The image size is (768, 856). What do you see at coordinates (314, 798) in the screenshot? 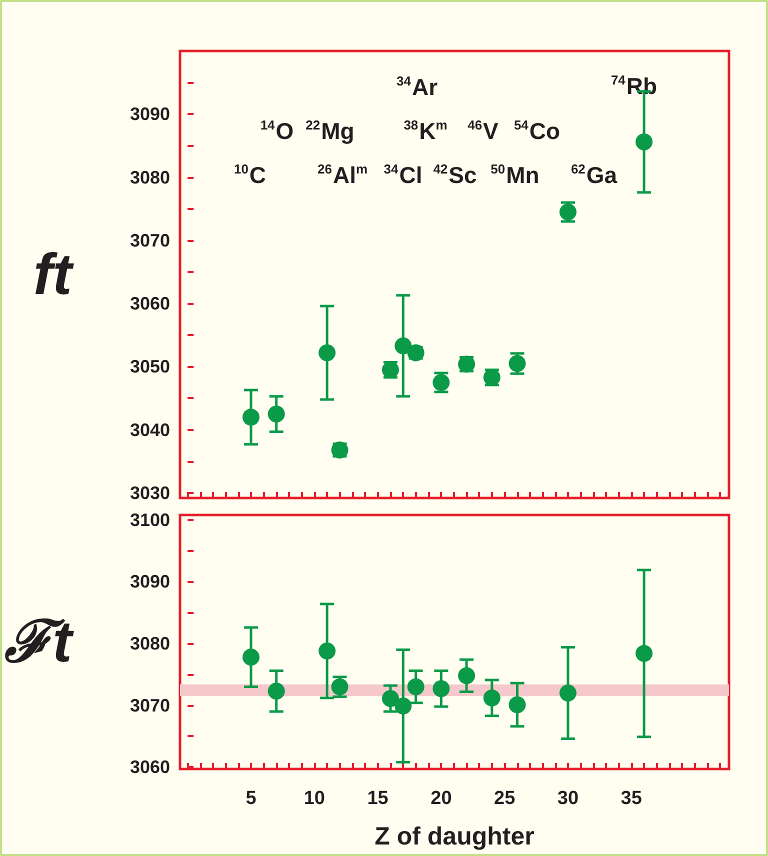
I see `x-tick-label: 10` at bounding box center [314, 798].